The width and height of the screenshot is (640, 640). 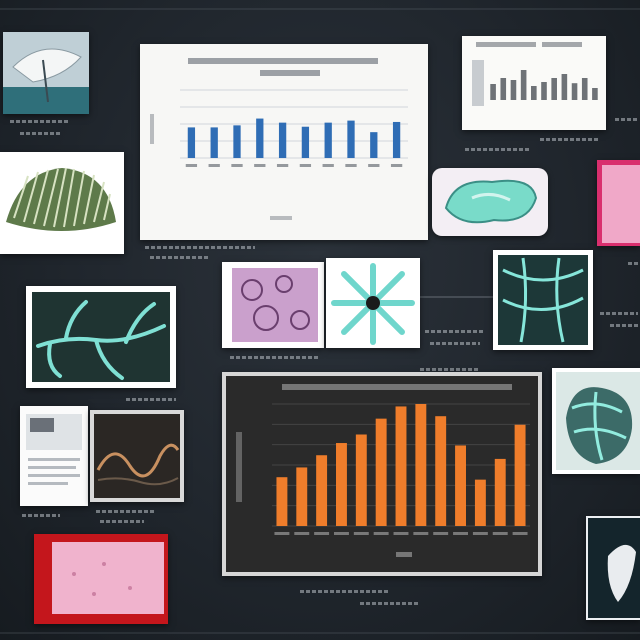 I want to click on bar-chart-light-large, so click(x=284, y=142).